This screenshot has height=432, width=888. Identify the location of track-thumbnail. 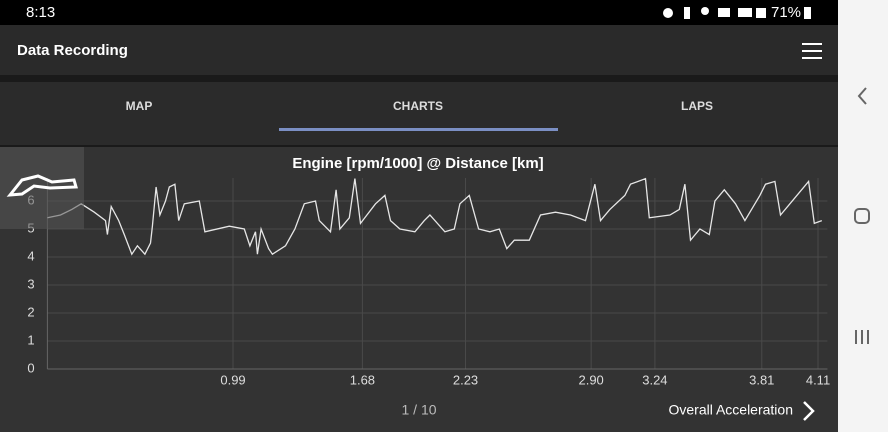
(42, 188).